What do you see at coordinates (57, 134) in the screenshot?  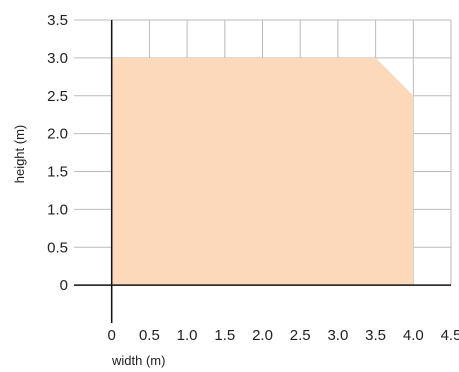 I see `y-tick-label-4: 2.0` at bounding box center [57, 134].